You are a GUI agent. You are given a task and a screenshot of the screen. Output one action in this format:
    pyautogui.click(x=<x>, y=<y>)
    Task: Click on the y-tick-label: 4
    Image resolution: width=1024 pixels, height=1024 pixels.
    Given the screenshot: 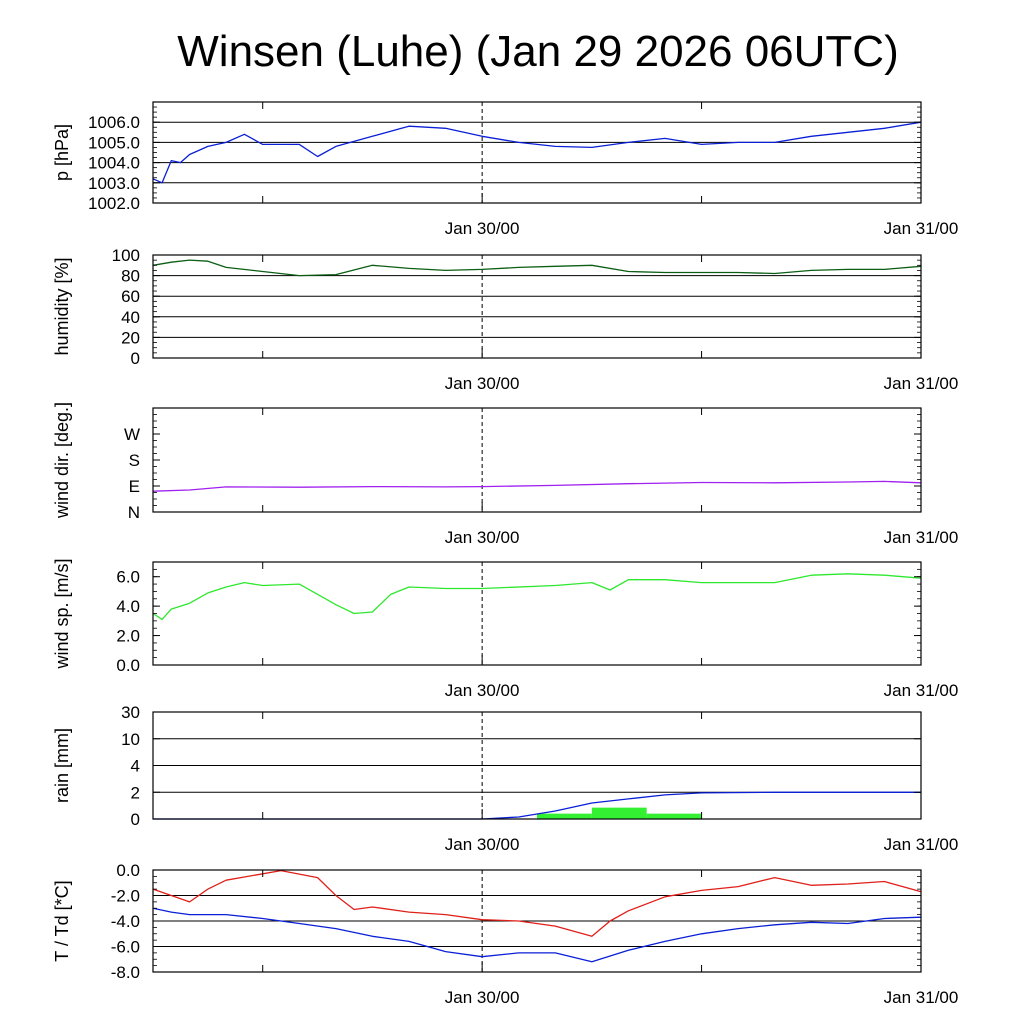 What is the action you would take?
    pyautogui.click(x=135, y=766)
    